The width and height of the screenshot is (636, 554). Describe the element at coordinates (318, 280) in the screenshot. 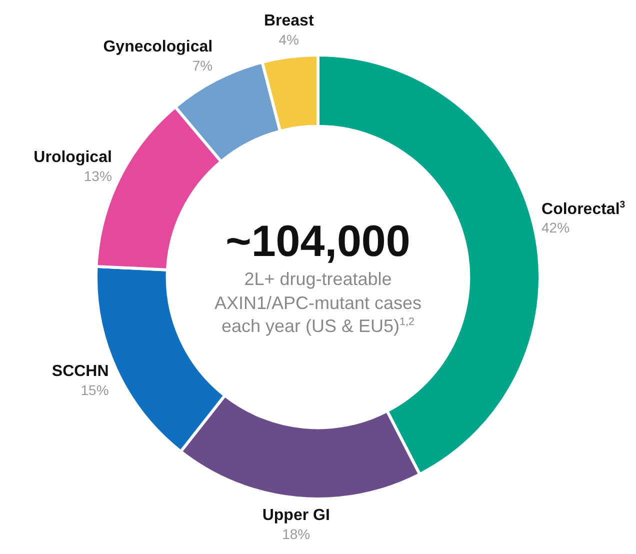

I see `text: 2L+ drug-treatable` at that location.